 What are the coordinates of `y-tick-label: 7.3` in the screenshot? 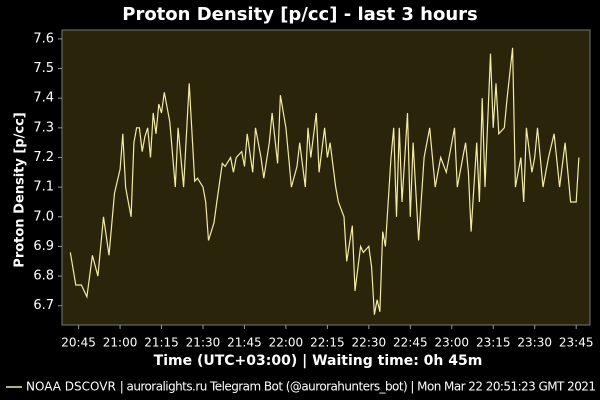 It's located at (43, 127).